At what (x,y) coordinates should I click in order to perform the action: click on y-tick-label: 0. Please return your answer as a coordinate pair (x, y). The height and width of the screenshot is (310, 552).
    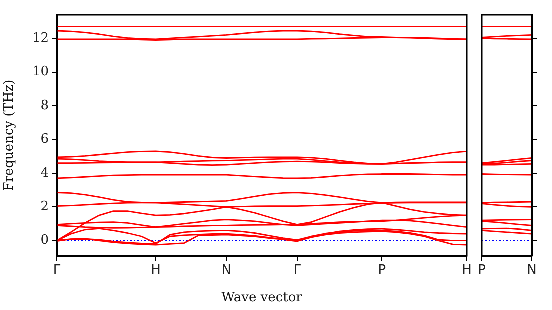
    Looking at the image, I should click on (44, 240).